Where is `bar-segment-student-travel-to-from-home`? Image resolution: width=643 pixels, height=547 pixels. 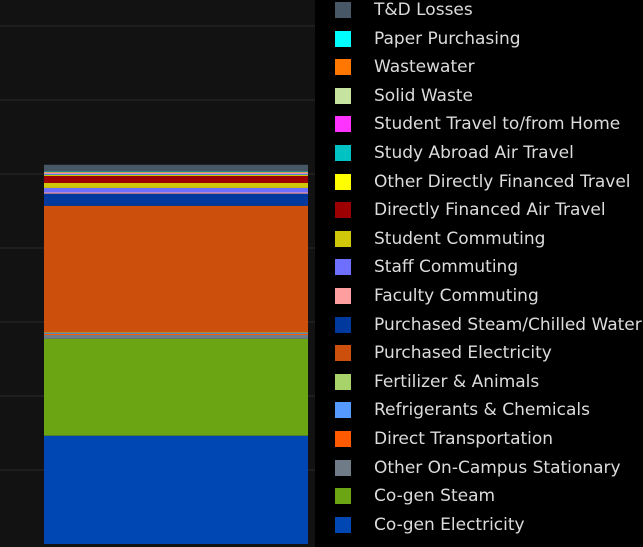 bar-segment-student-travel-to-from-home is located at coordinates (176, 174).